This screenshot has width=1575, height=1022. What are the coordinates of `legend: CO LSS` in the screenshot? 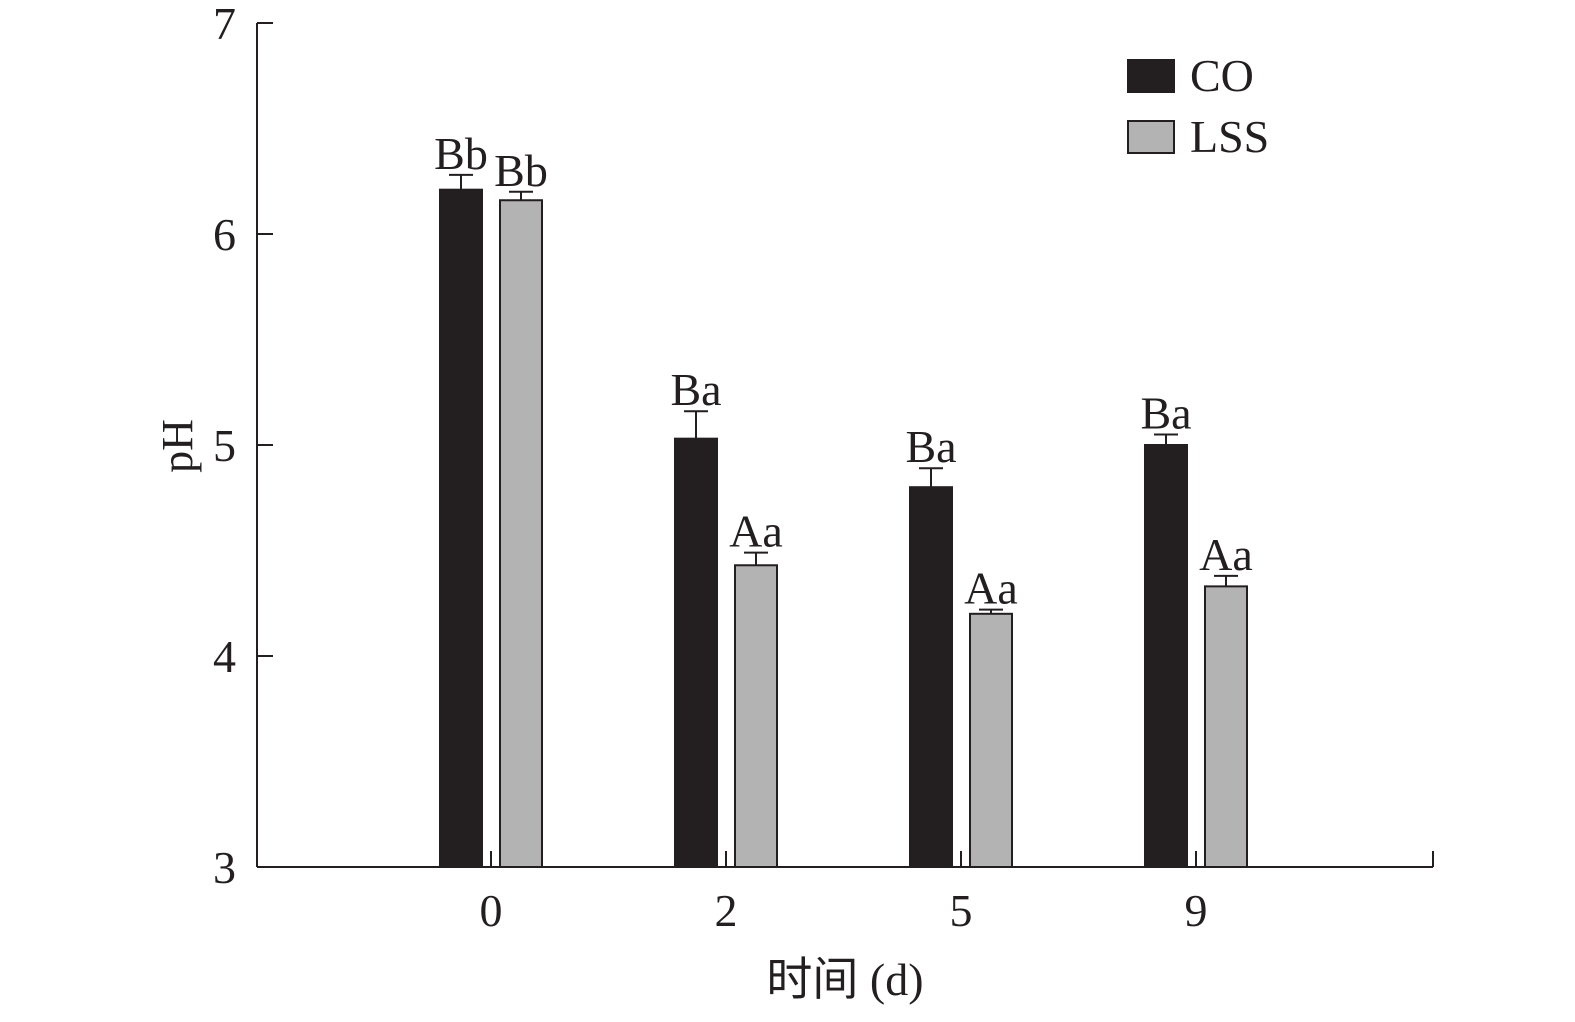 It's located at (1198, 106).